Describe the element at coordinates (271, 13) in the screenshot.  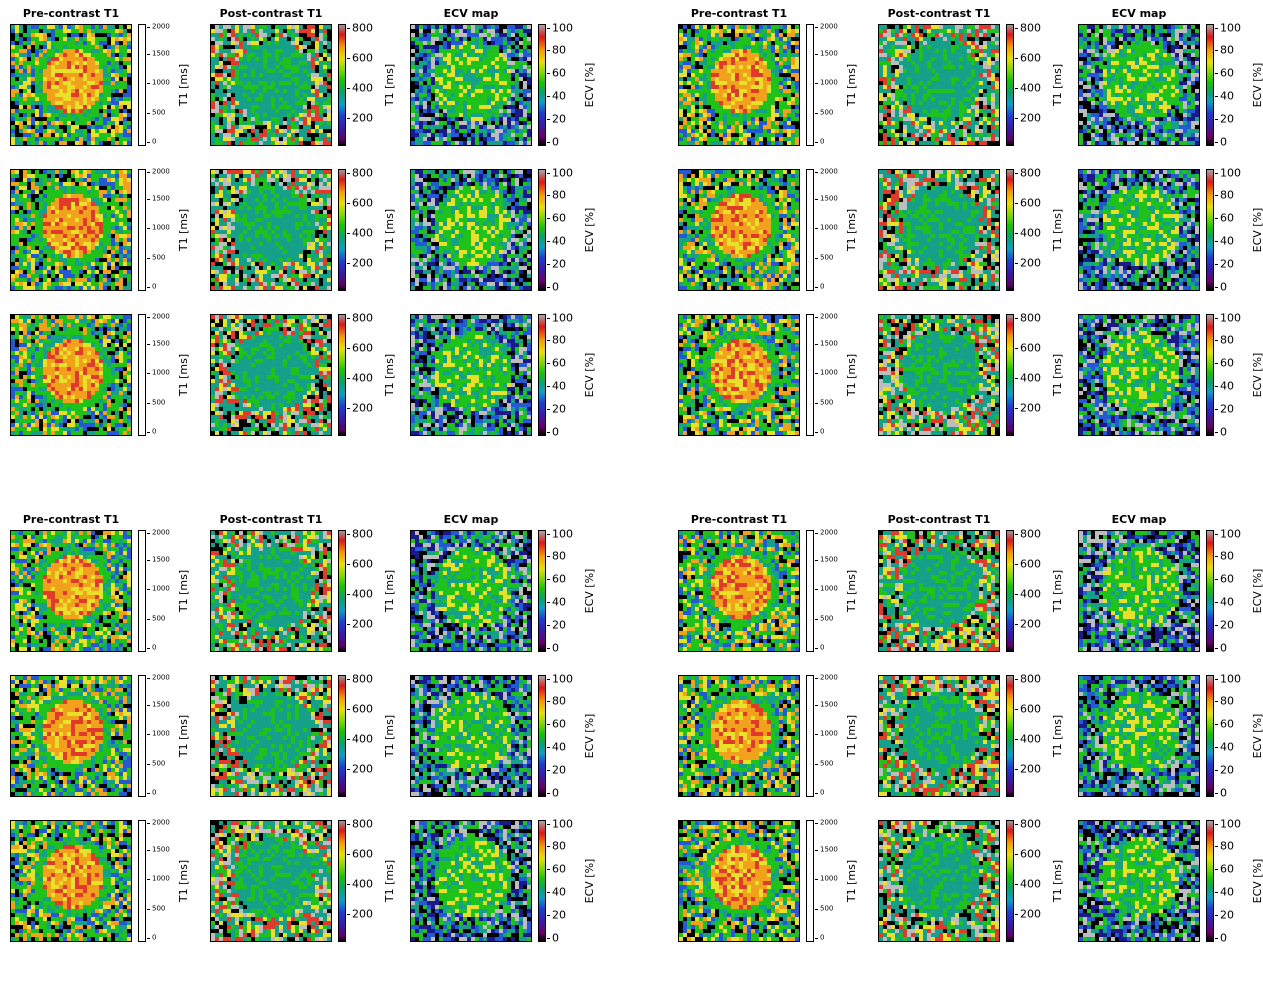
I see `post-title: Post-contrast T1` at that location.